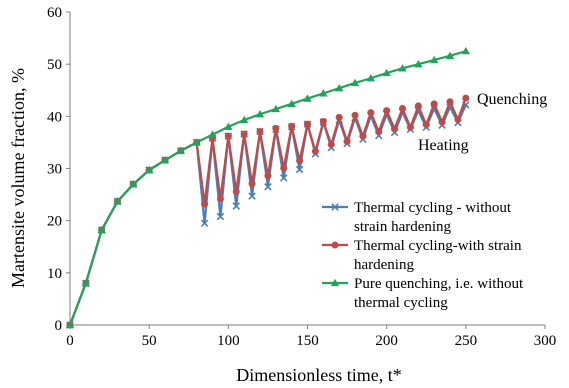 The height and width of the screenshot is (388, 569). Describe the element at coordinates (54, 65) in the screenshot. I see `y-tick-label: 50` at that location.